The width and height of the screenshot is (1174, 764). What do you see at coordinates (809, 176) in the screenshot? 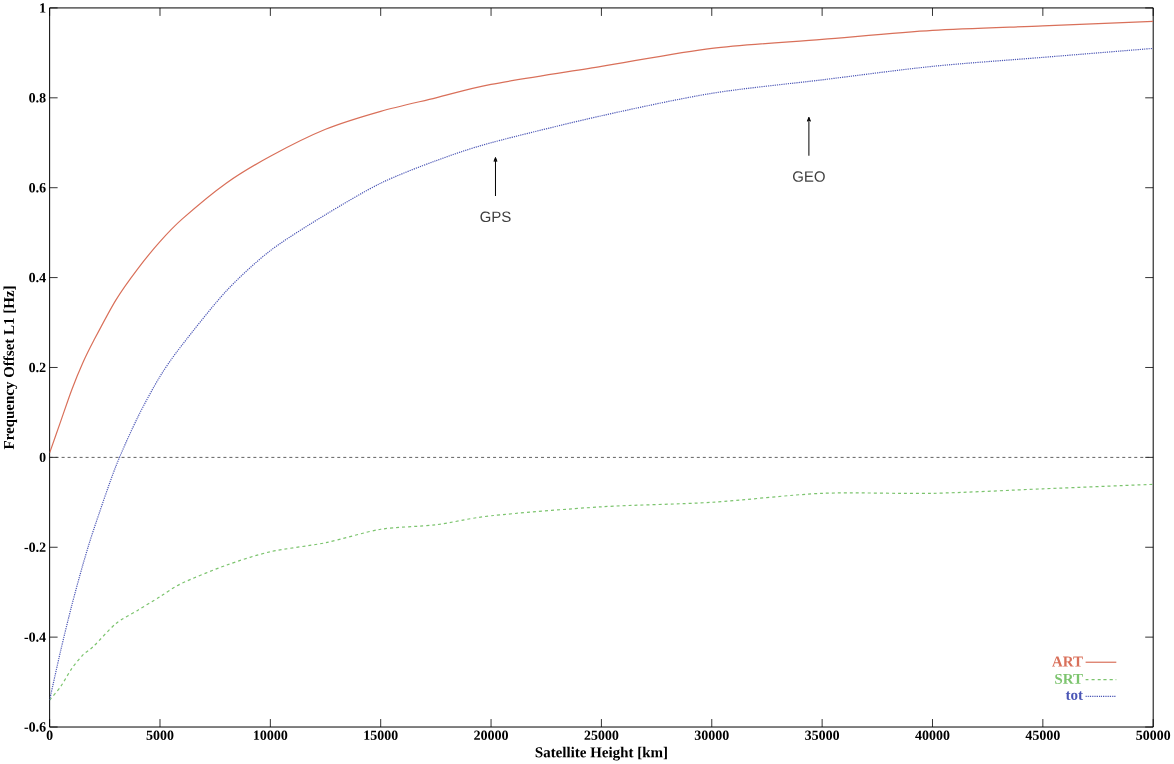
I see `annotation: GEO` at bounding box center [809, 176].